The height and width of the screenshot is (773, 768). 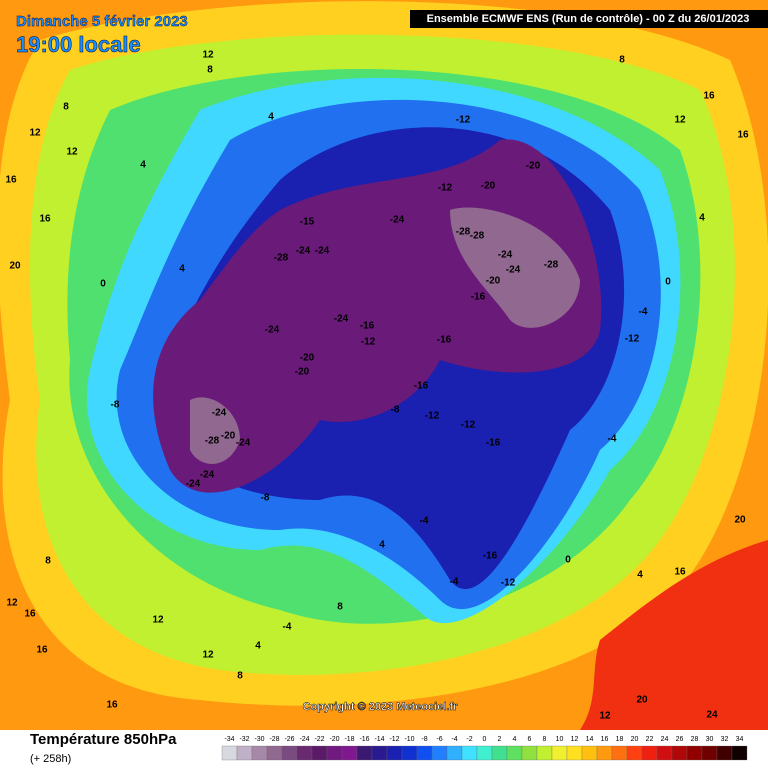 I want to click on legend-label: 26, so click(x=680, y=739).